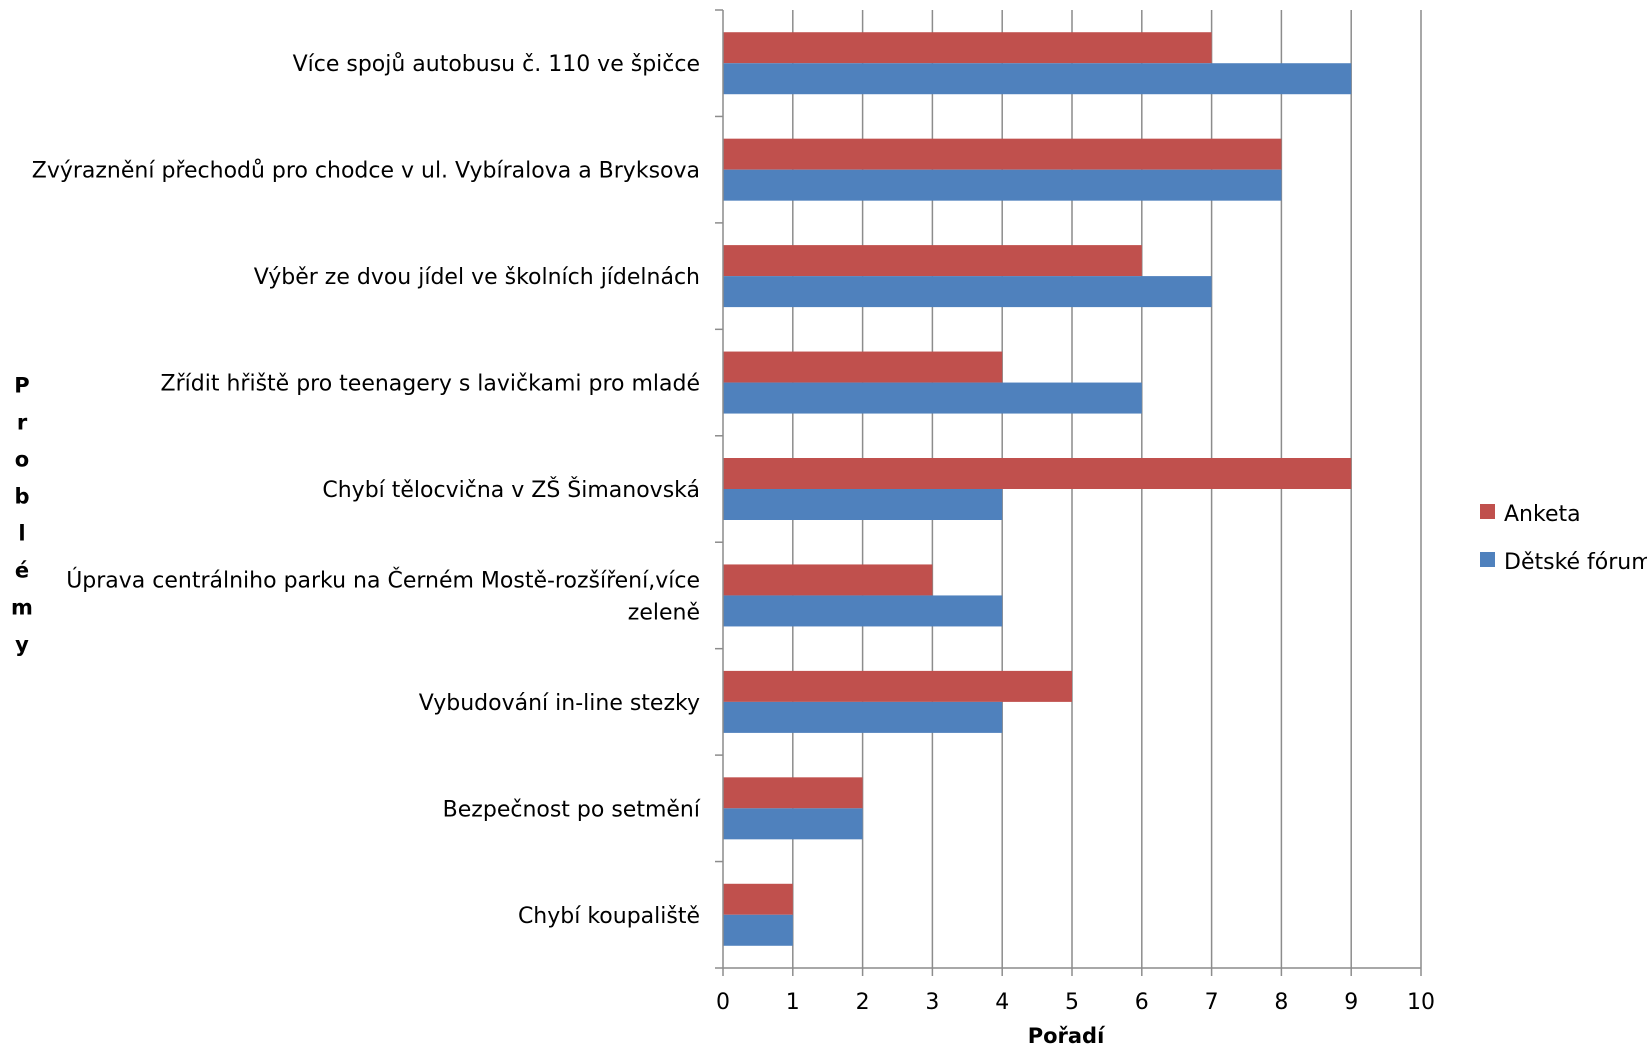 This screenshot has height=1052, width=1647. Describe the element at coordinates (863, 1002) in the screenshot. I see `x-tick-label: 2` at that location.